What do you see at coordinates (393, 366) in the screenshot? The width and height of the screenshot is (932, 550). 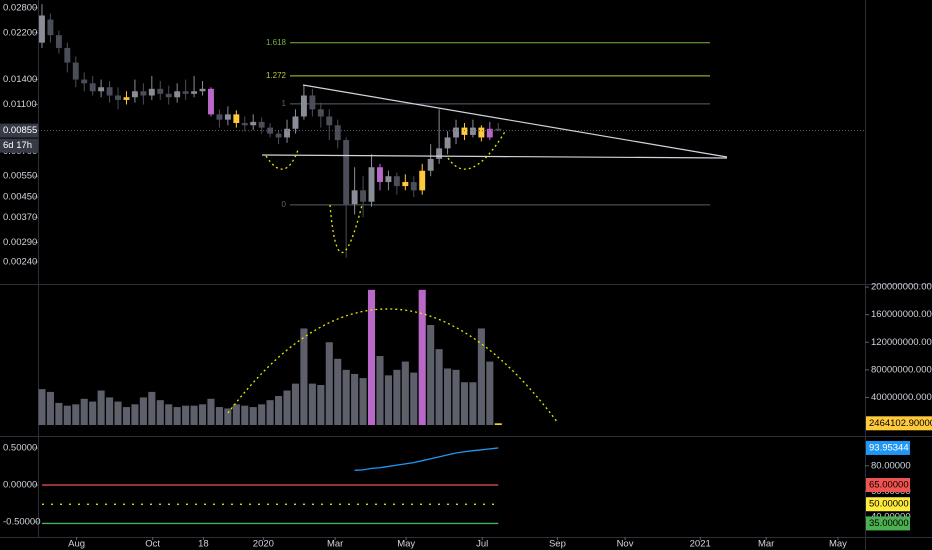 I see `volume-arc` at bounding box center [393, 366].